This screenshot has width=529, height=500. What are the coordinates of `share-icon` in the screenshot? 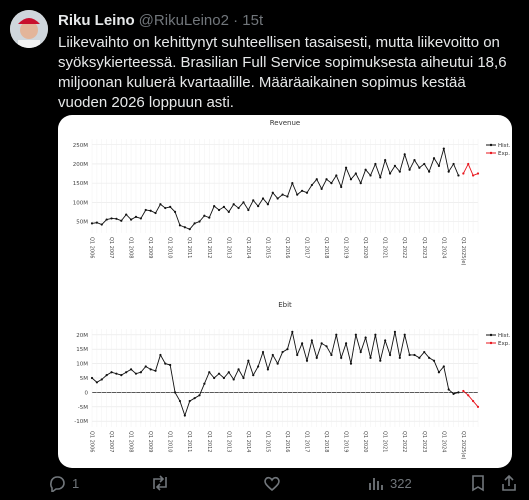 It's located at (509, 482).